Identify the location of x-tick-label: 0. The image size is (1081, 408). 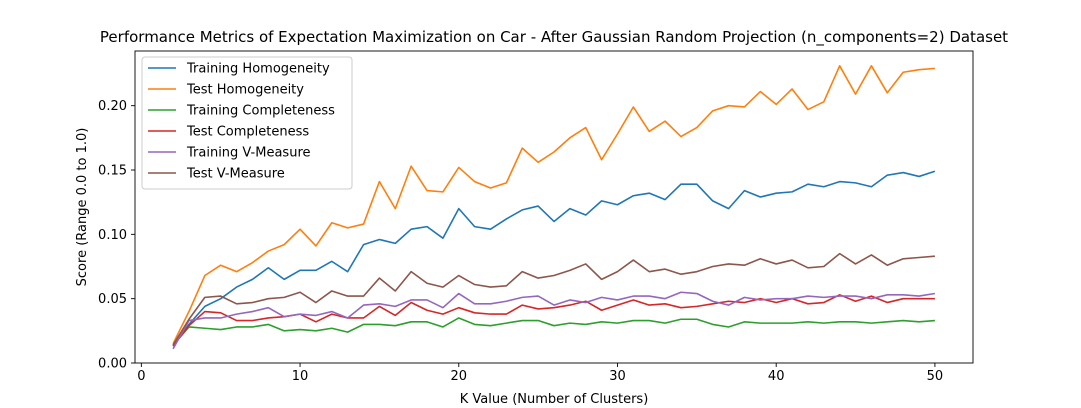
(141, 376).